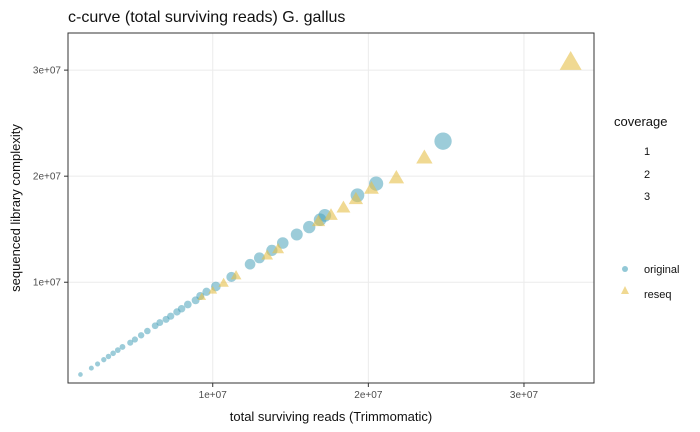  I want to click on legend-size-label-1: 1, so click(647, 152).